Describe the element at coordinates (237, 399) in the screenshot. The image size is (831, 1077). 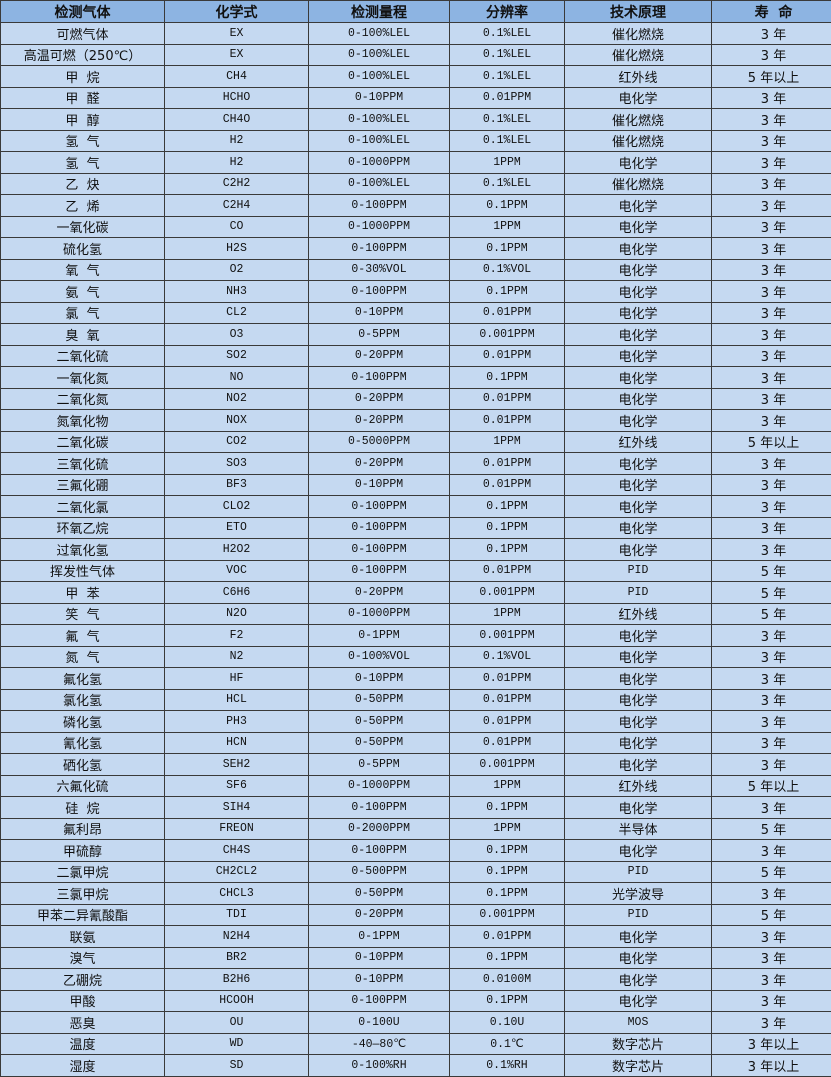
I see `cell-formula: NO2` at that location.